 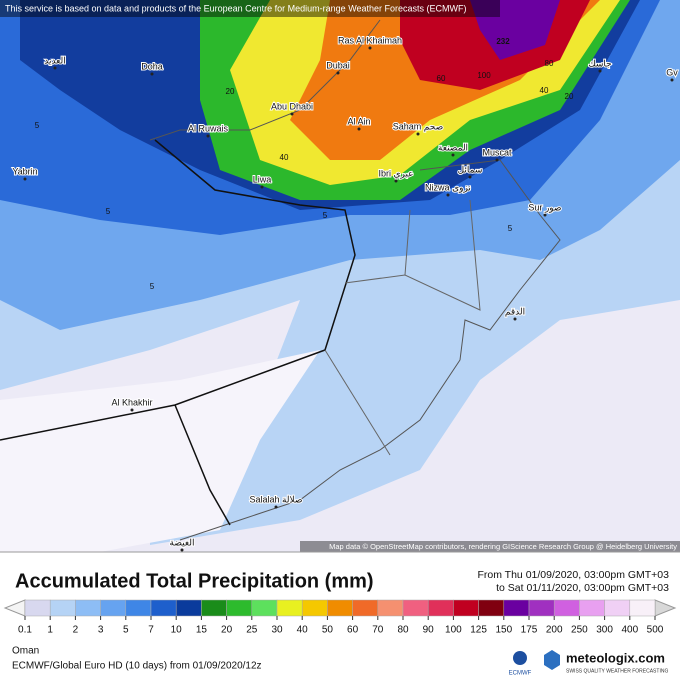 What do you see at coordinates (25, 651) in the screenshot?
I see `region: Oman` at bounding box center [25, 651].